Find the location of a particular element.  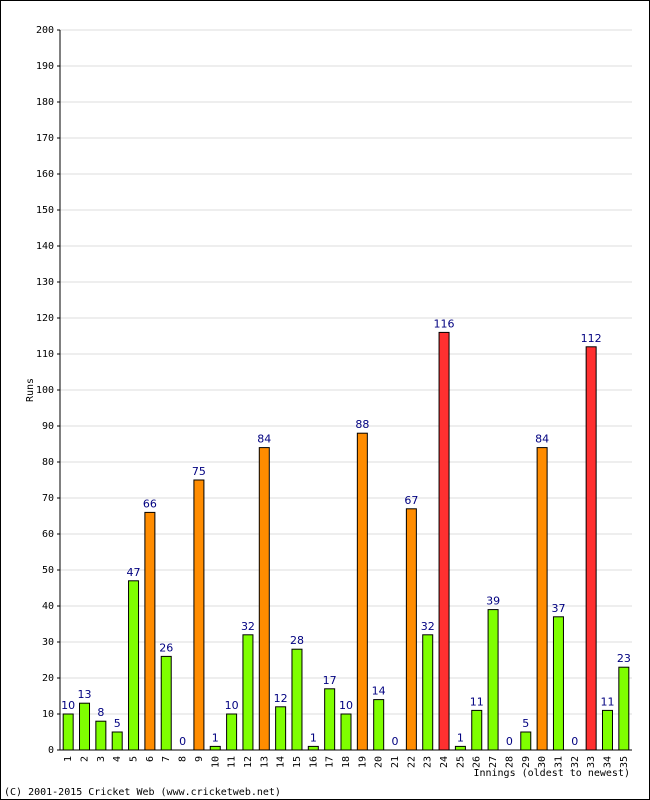

value-label: 8 is located at coordinates (100, 712).